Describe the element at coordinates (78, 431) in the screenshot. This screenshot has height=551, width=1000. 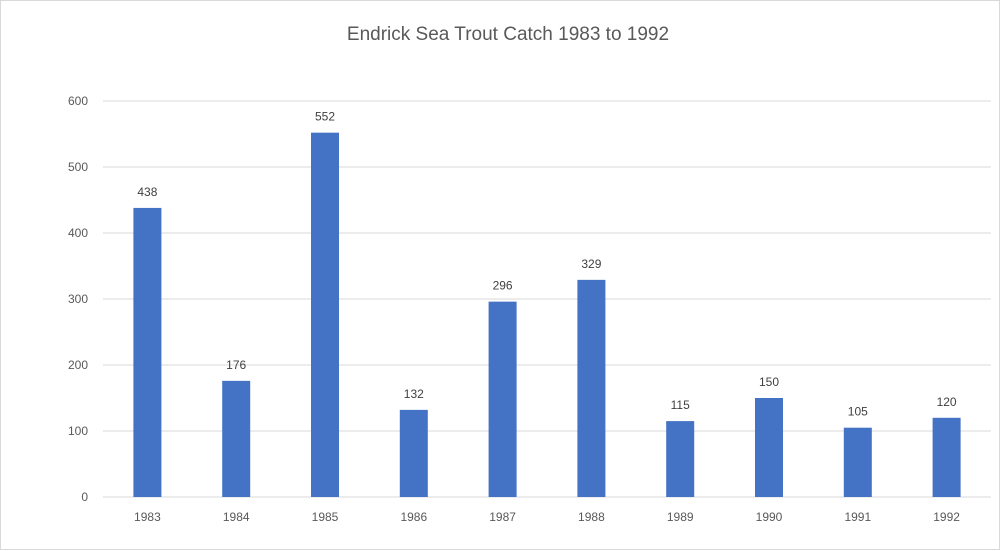
I see `y-tick-label: 100` at that location.